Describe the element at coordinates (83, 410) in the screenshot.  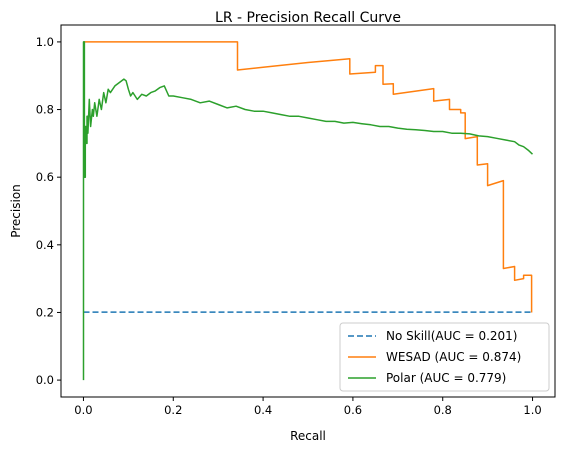
I see `x-tick-label-0: 0.0` at that location.